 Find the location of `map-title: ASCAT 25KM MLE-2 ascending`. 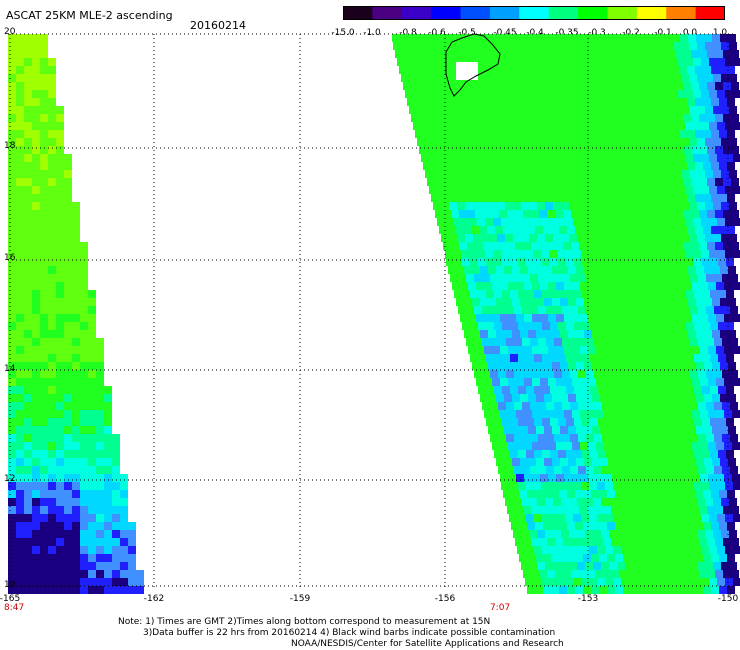

map-title: ASCAT 25KM MLE-2 ascending is located at coordinates (89, 15).